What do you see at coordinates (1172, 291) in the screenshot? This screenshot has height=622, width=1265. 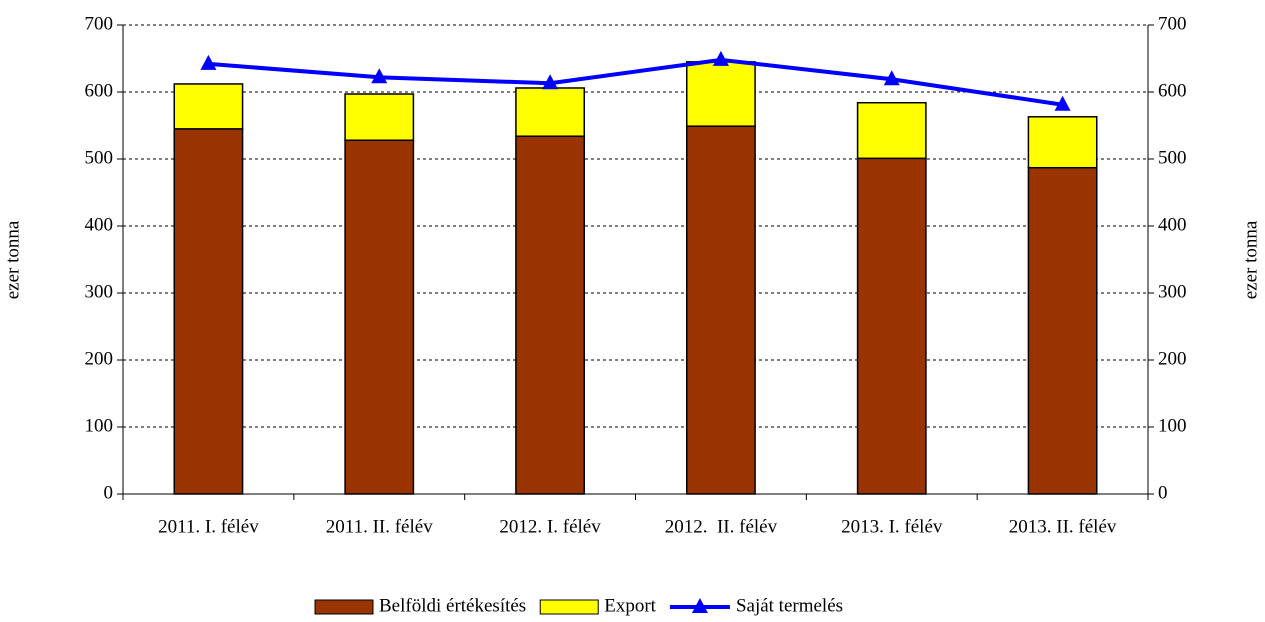 I see `y2-tick-label: 300` at bounding box center [1172, 291].